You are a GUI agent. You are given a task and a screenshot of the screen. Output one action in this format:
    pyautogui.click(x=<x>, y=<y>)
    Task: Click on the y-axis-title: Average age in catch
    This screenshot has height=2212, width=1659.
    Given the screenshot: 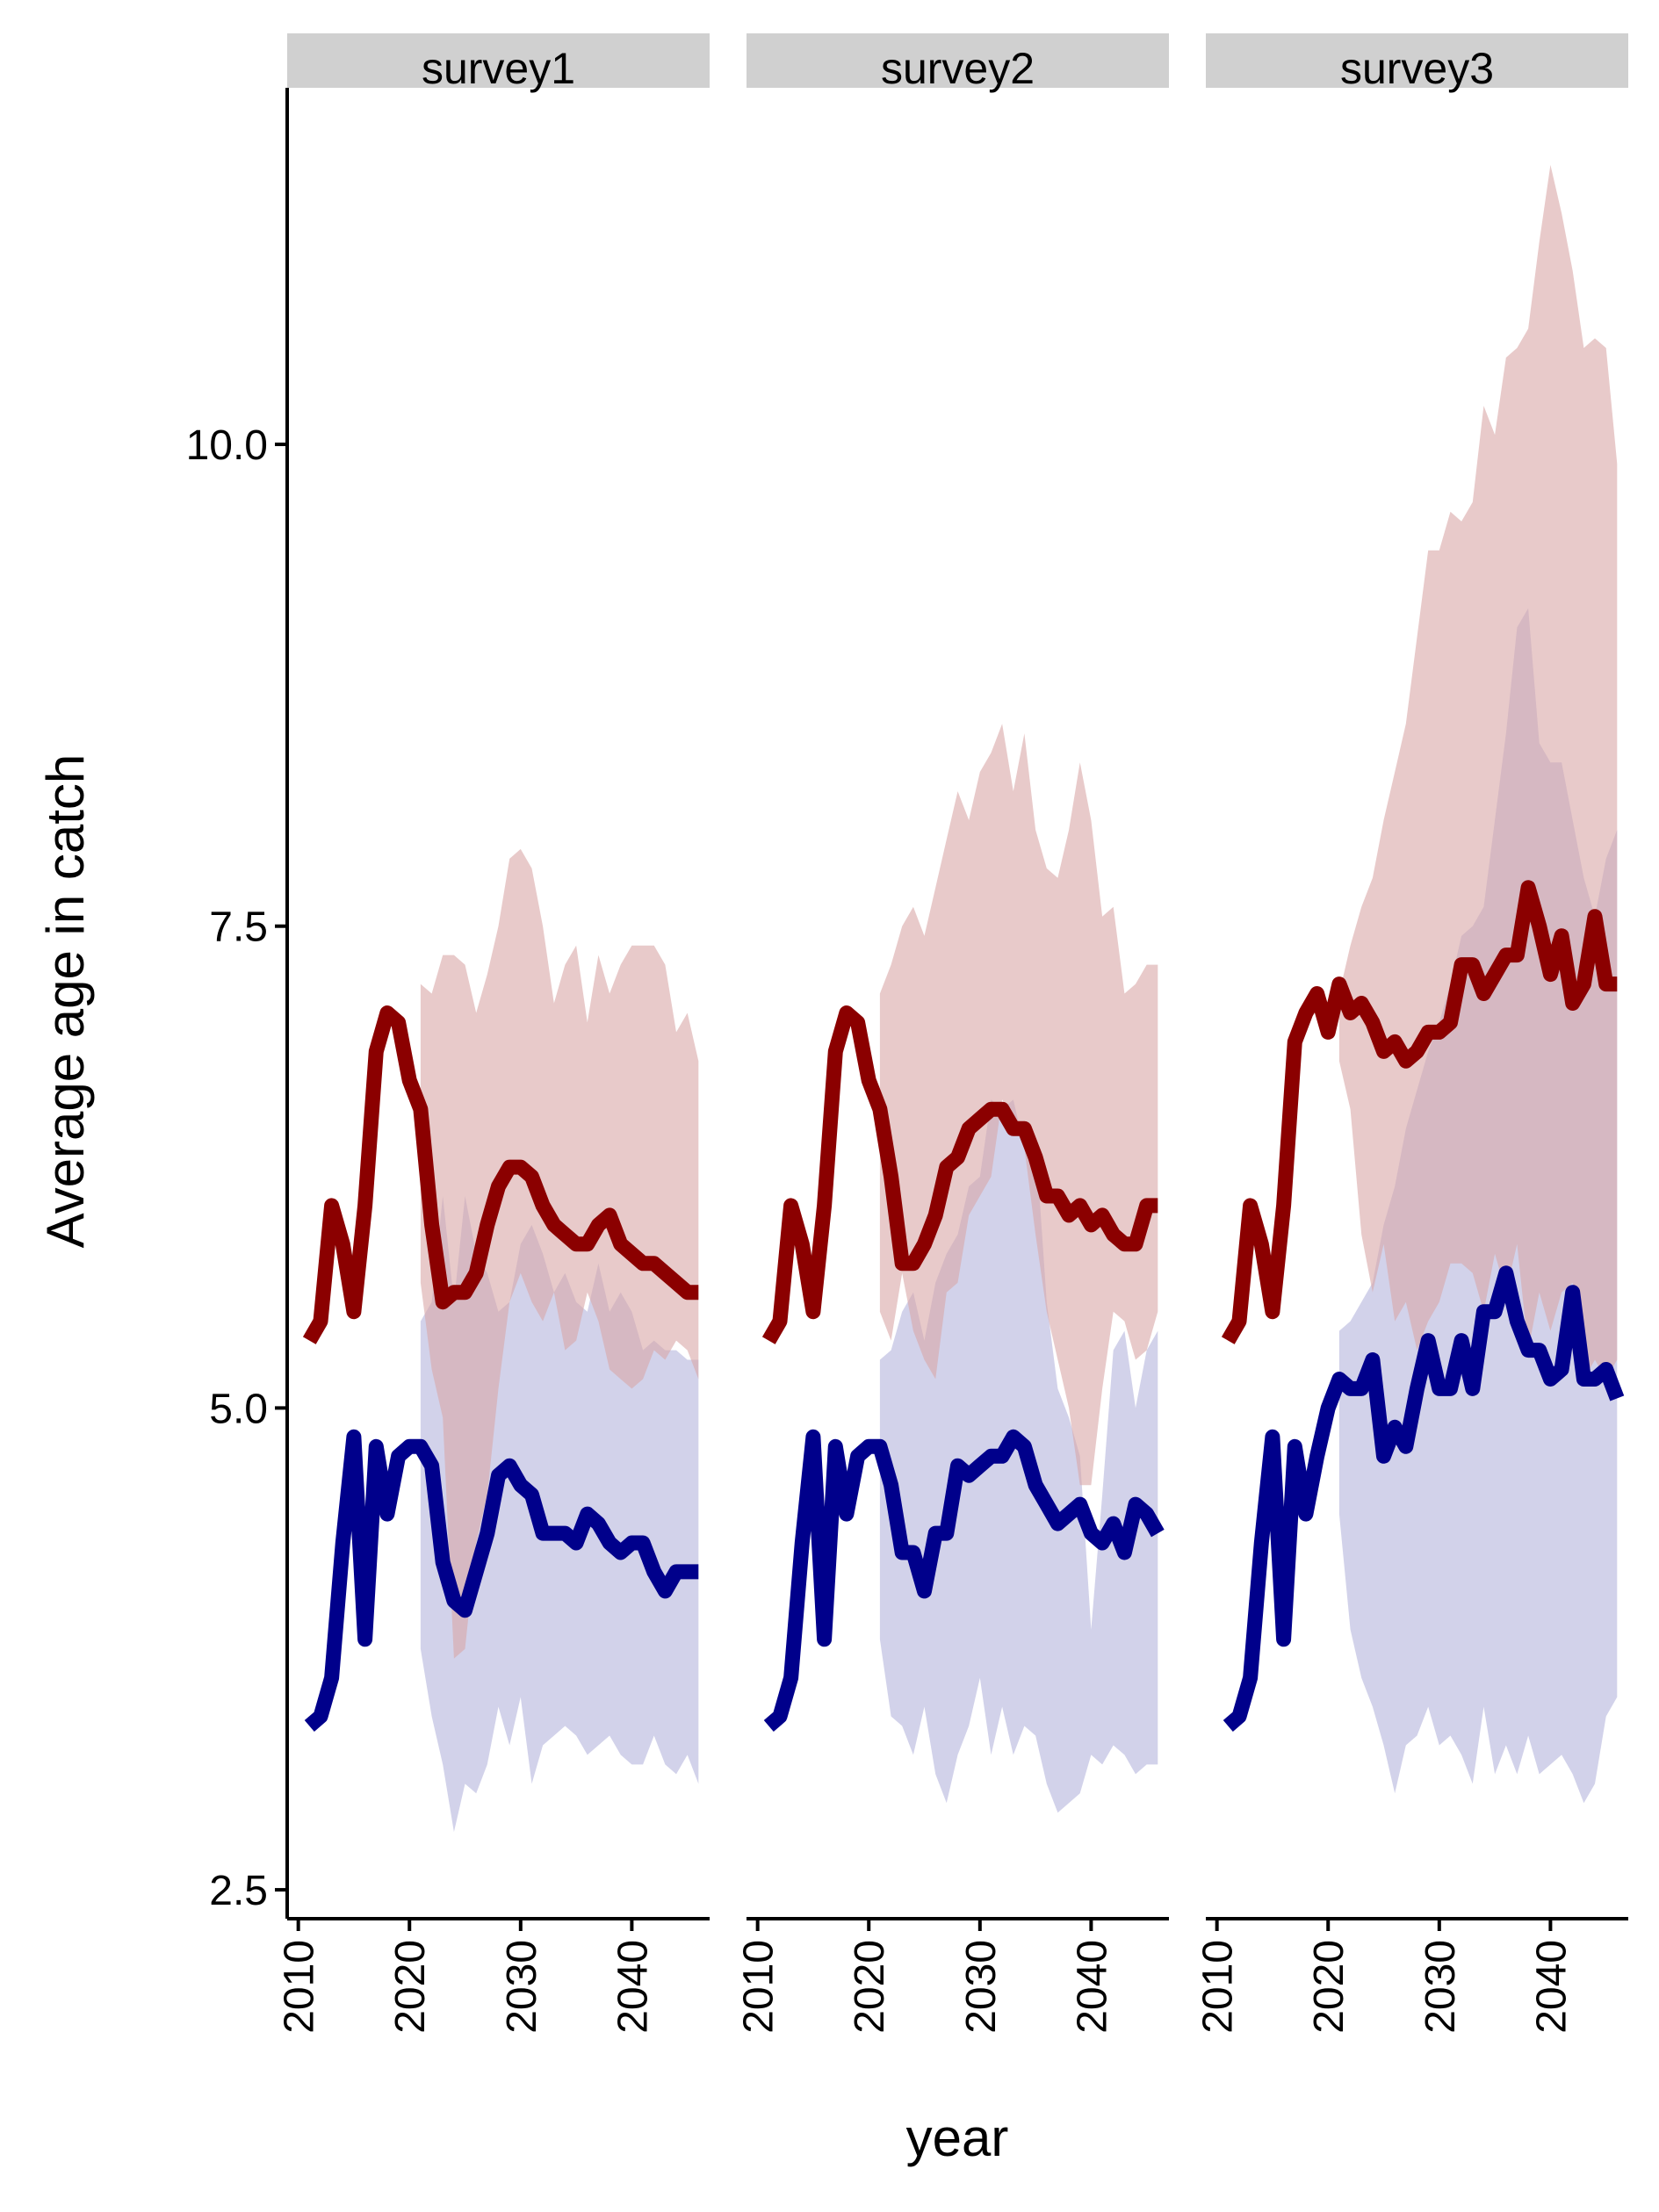 What is the action you would take?
    pyautogui.click(x=65, y=1001)
    